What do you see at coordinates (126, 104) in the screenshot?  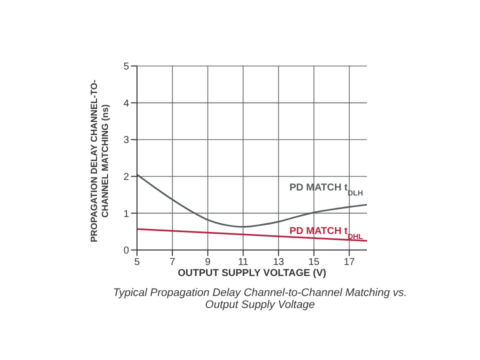 I see `y-tick-label: 4` at bounding box center [126, 104].